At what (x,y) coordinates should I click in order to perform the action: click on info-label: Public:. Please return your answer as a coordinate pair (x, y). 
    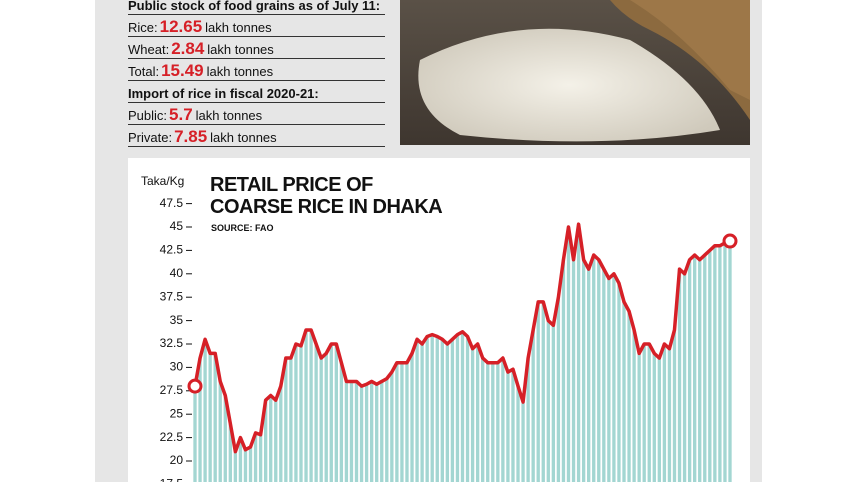
    Looking at the image, I should click on (148, 115).